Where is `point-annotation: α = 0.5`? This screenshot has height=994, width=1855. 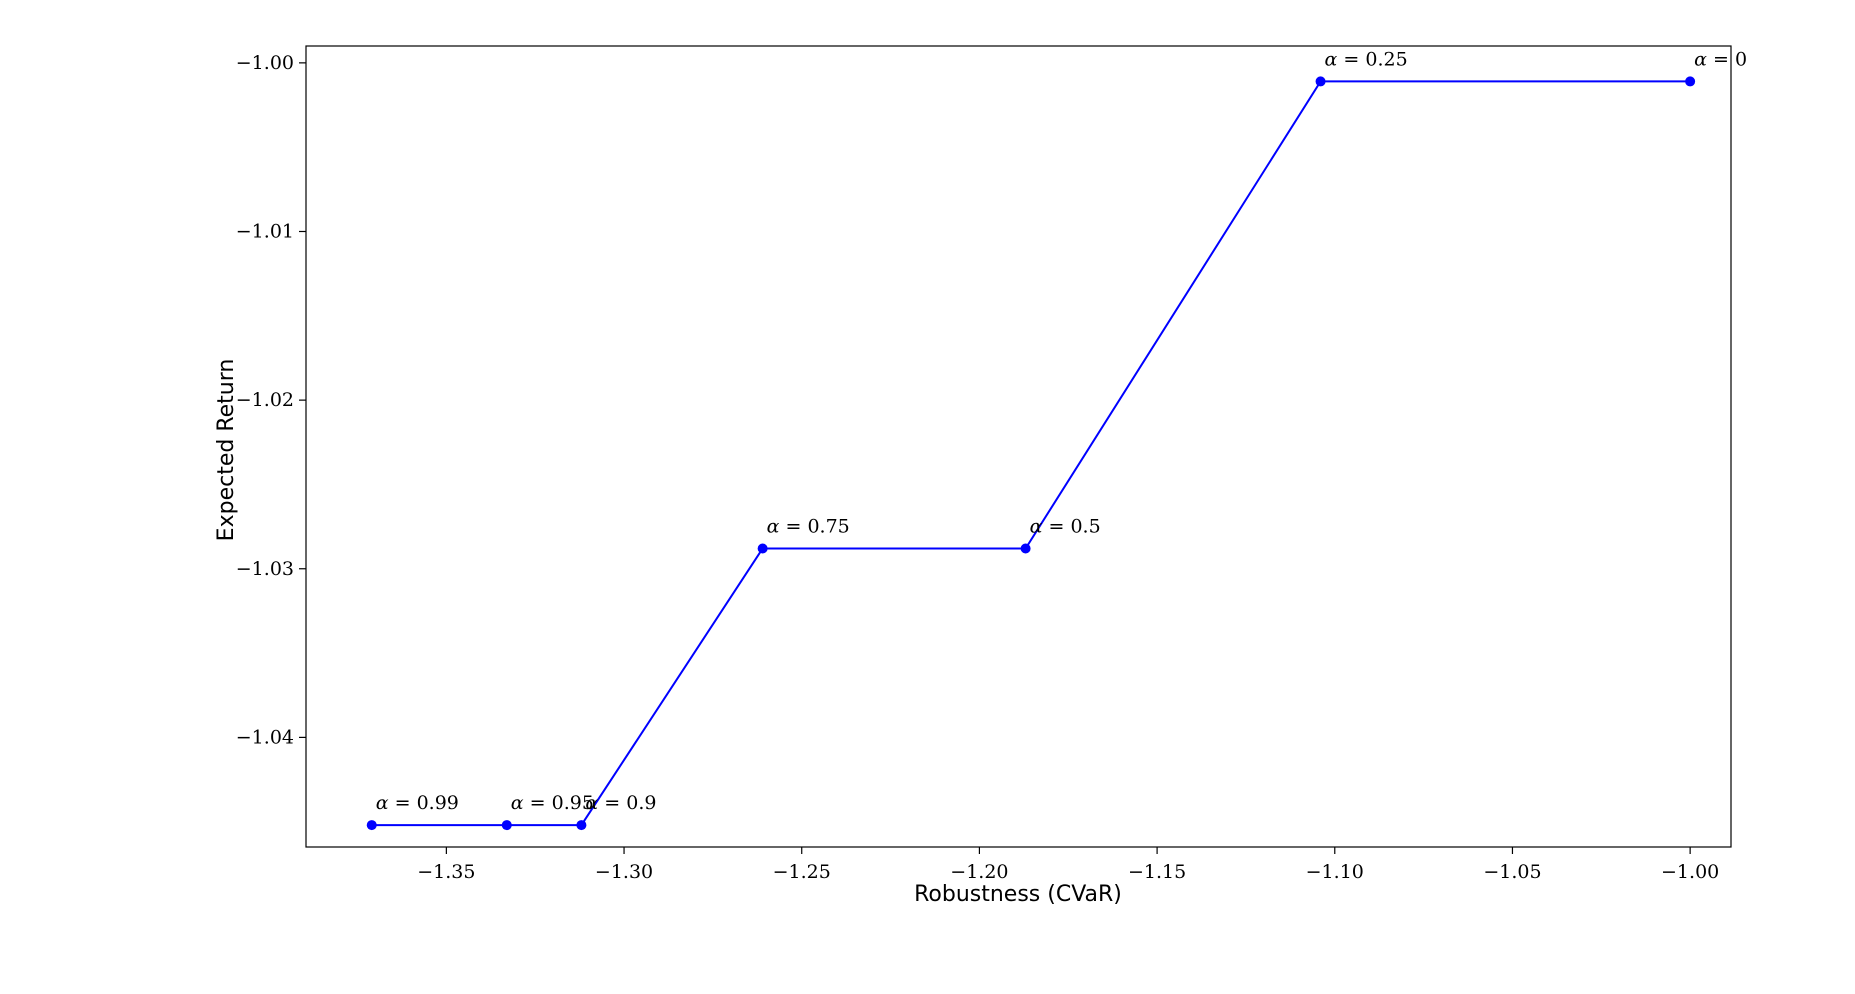 point-annotation: α = 0.5 is located at coordinates (1065, 527).